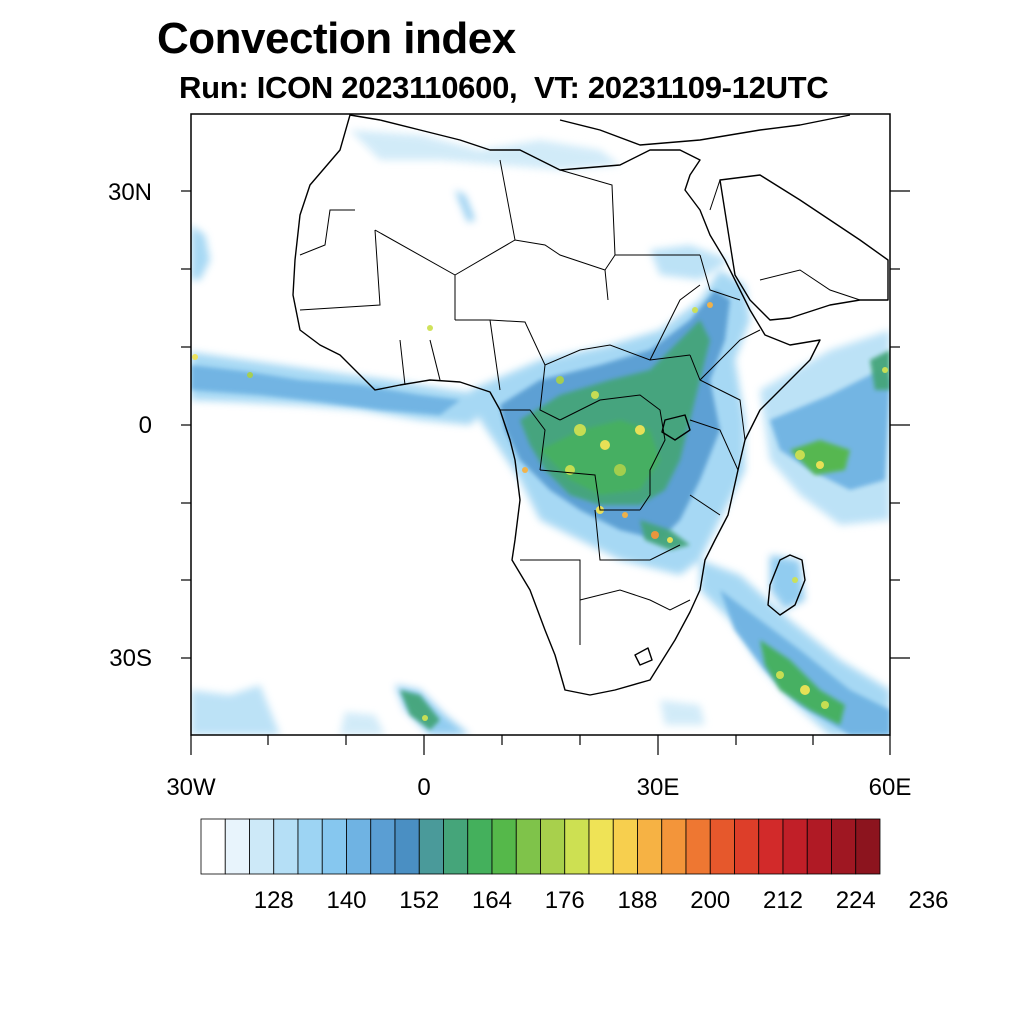 The height and width of the screenshot is (1024, 1024). I want to click on colorbar-tick-label: 176, so click(564, 900).